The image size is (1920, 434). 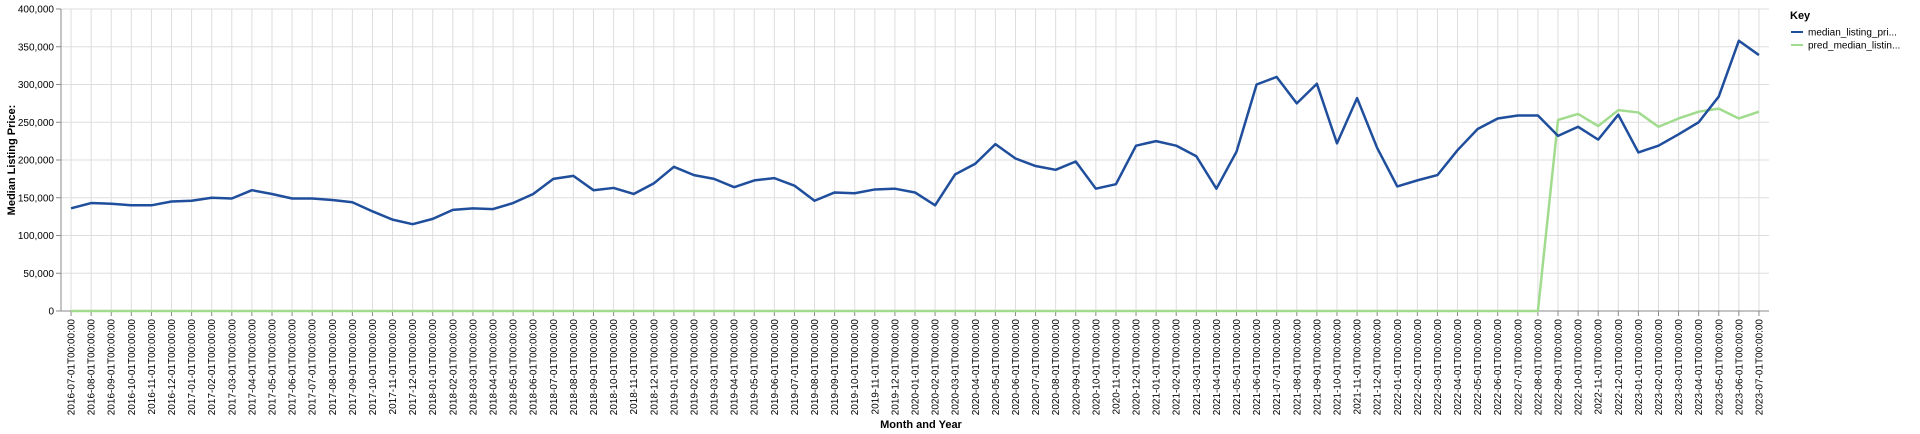 I want to click on x-tick-label: 2018-06-01T00:00:00, so click(x=534, y=367).